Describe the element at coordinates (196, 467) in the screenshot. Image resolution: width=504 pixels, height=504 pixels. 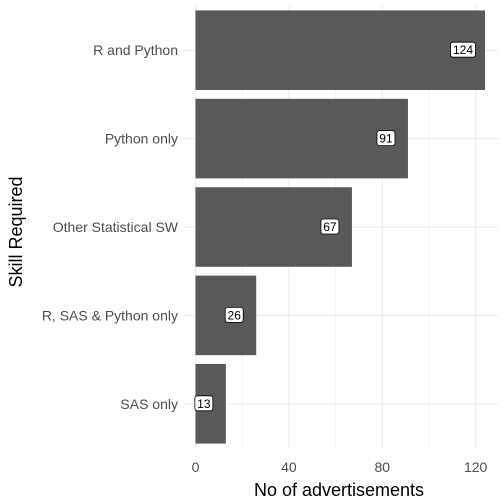
I see `x-tick-label: 0` at that location.